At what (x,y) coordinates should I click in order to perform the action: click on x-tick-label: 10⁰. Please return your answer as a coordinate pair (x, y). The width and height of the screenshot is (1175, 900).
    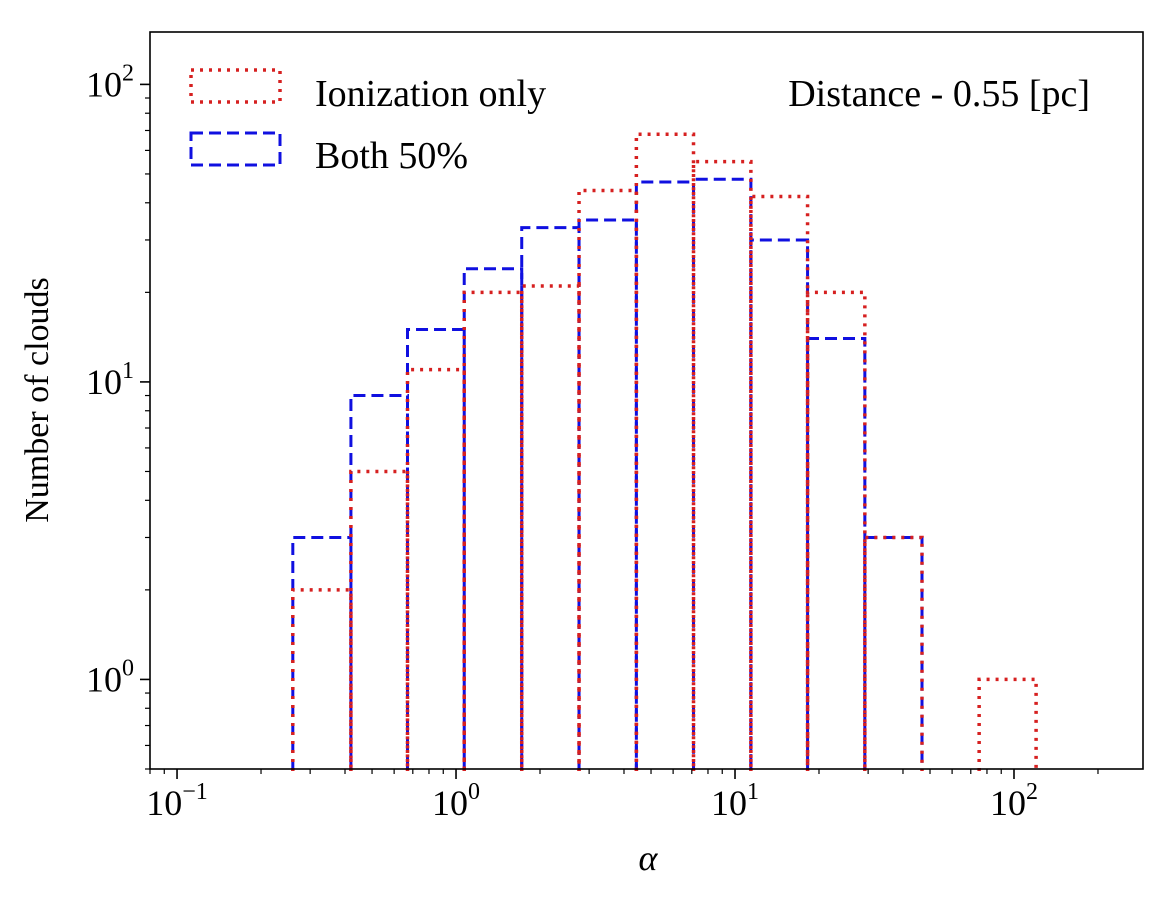
    Looking at the image, I should click on (456, 801).